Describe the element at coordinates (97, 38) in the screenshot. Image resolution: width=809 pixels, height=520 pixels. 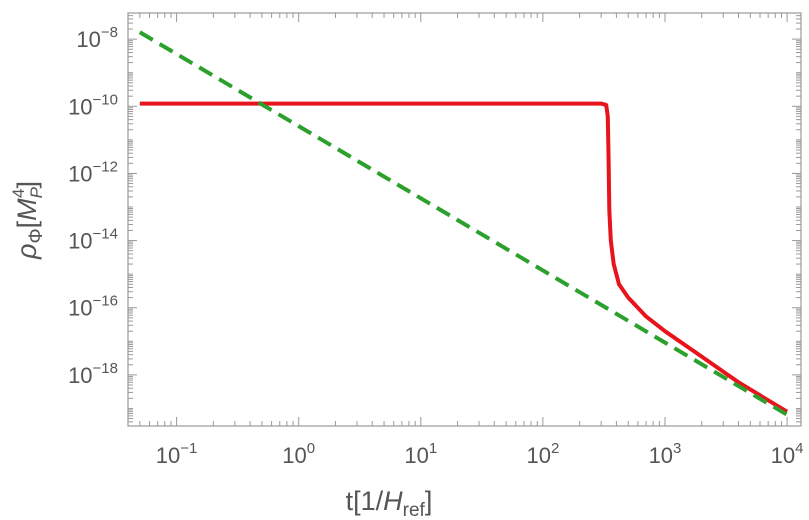
I see `y-tick-label: 10−8` at that location.